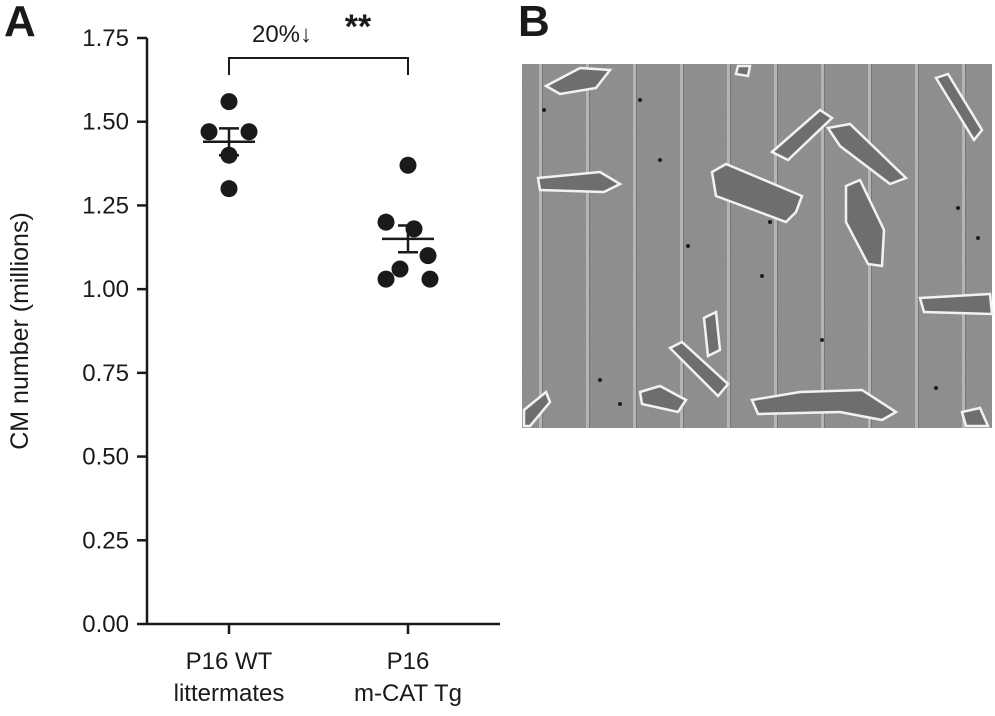 The height and width of the screenshot is (716, 995). Describe the element at coordinates (282, 34) in the screenshot. I see `percent-change-label: 20%↓` at that location.